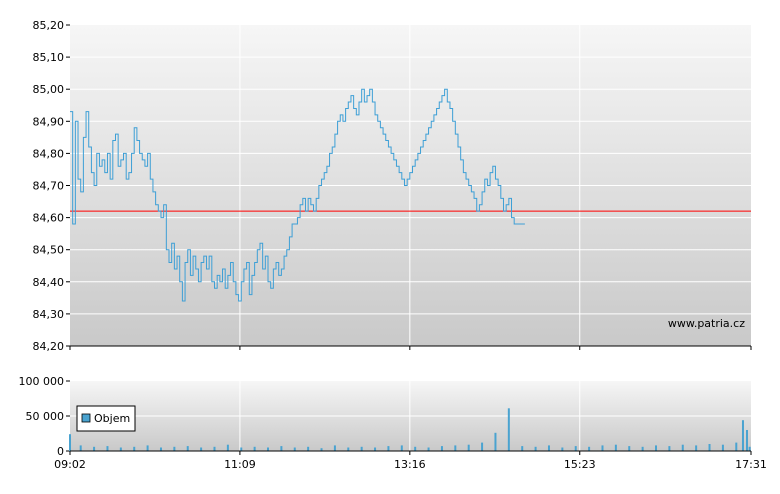 This screenshot has width=780, height=494. I want to click on x-tick-label: 15:23, so click(580, 464).